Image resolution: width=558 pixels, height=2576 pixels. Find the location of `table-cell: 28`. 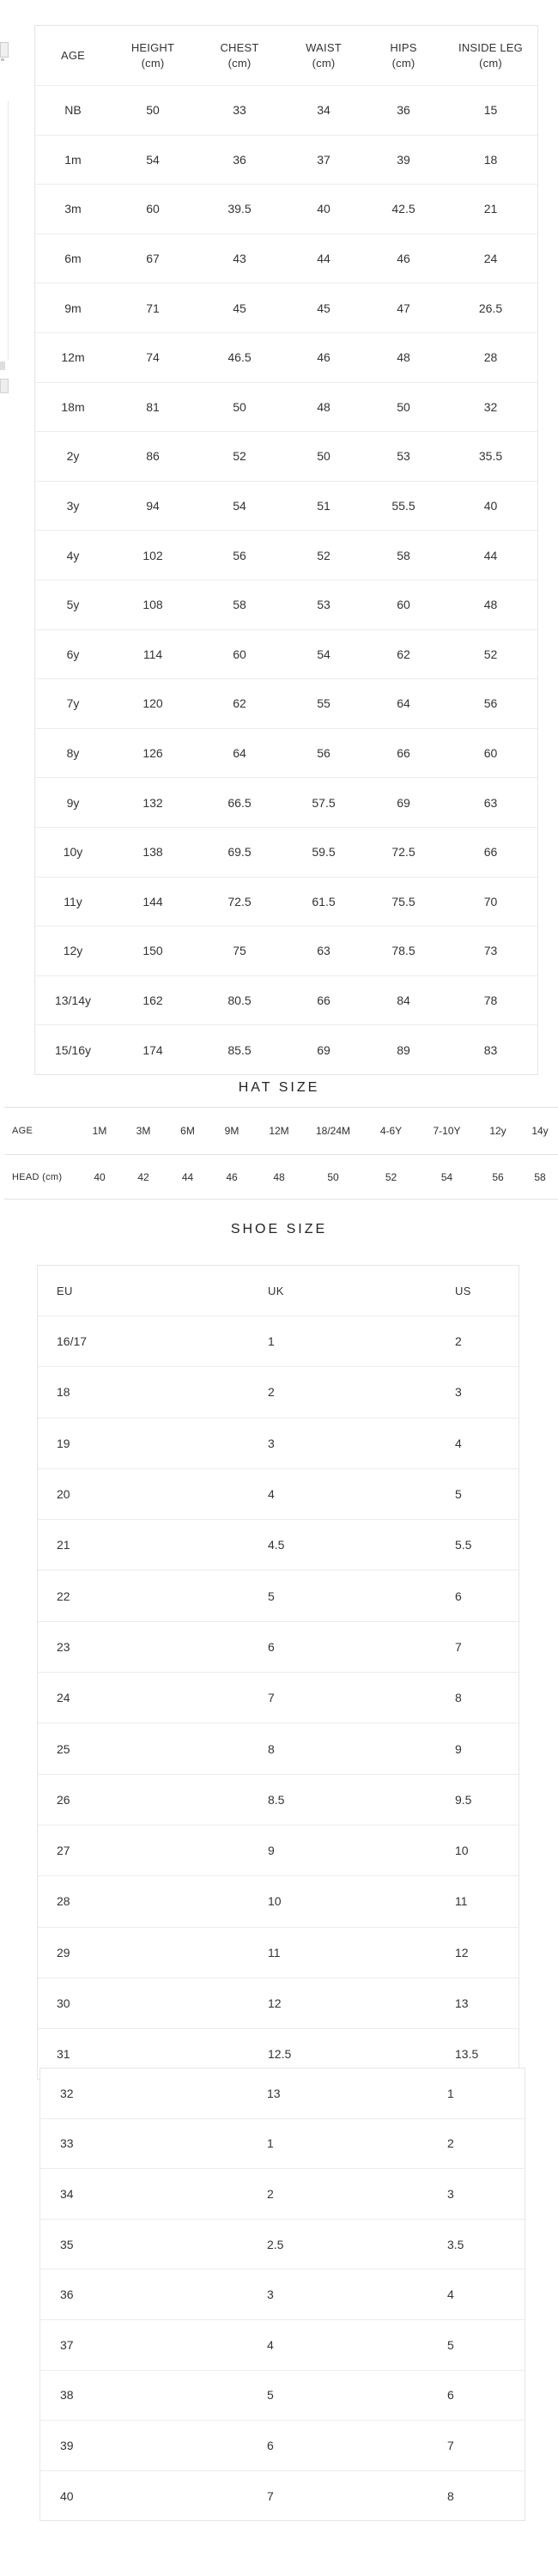

table-cell: 28 is located at coordinates (63, 1902).